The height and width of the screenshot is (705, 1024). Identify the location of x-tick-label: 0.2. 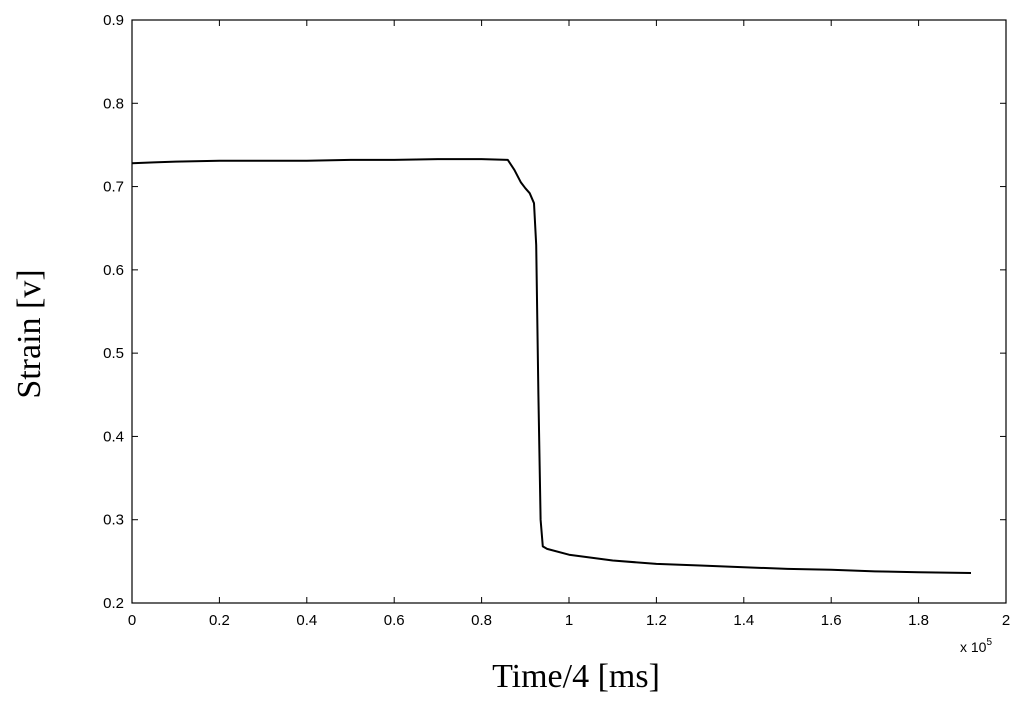
(219, 620).